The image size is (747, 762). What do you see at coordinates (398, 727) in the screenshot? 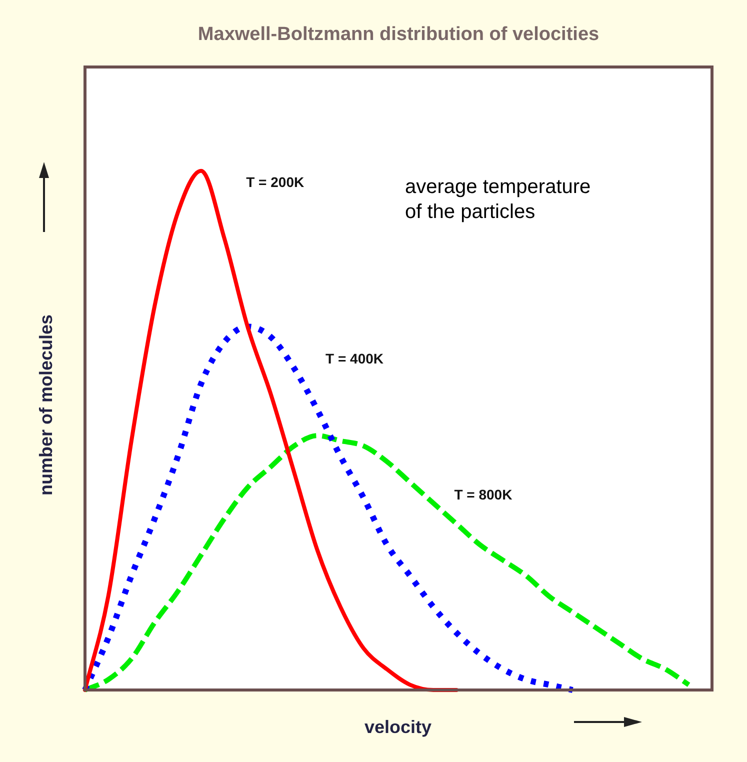
I see `x-axis-title: velocity` at bounding box center [398, 727].